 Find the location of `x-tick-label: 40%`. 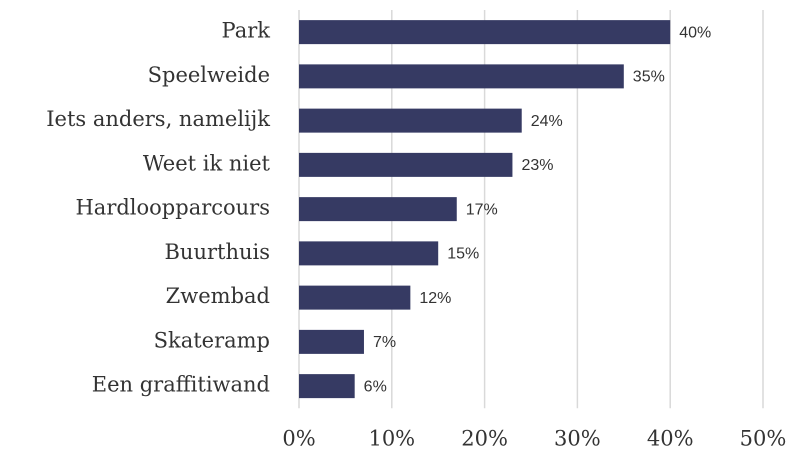

x-tick-label: 40% is located at coordinates (670, 439).